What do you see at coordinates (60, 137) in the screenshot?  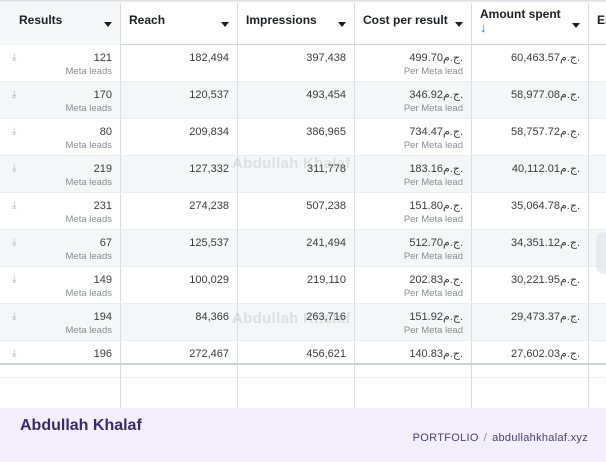 I see `cell-results: ⤓ 80 Meta leads` at bounding box center [60, 137].